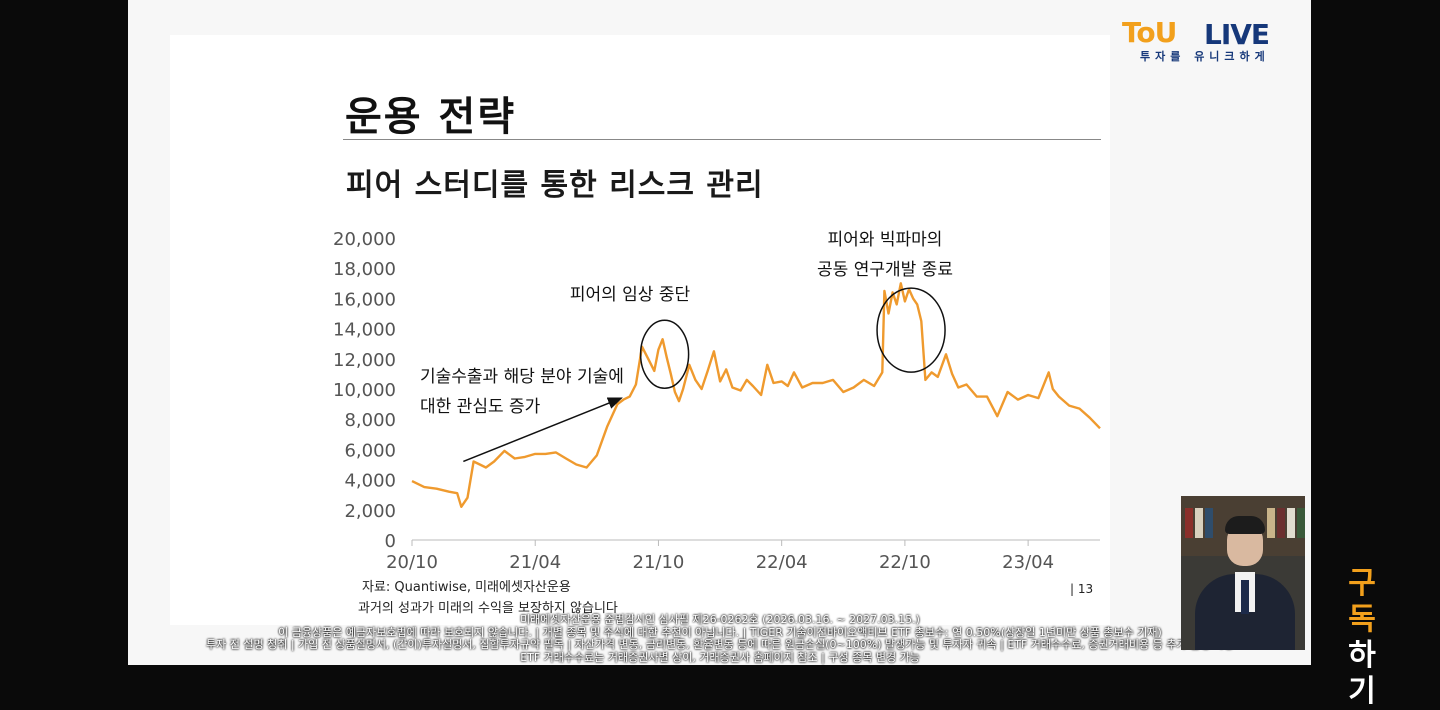 This screenshot has height=710, width=1440. Describe the element at coordinates (1243, 573) in the screenshot. I see `presenter-video` at that location.